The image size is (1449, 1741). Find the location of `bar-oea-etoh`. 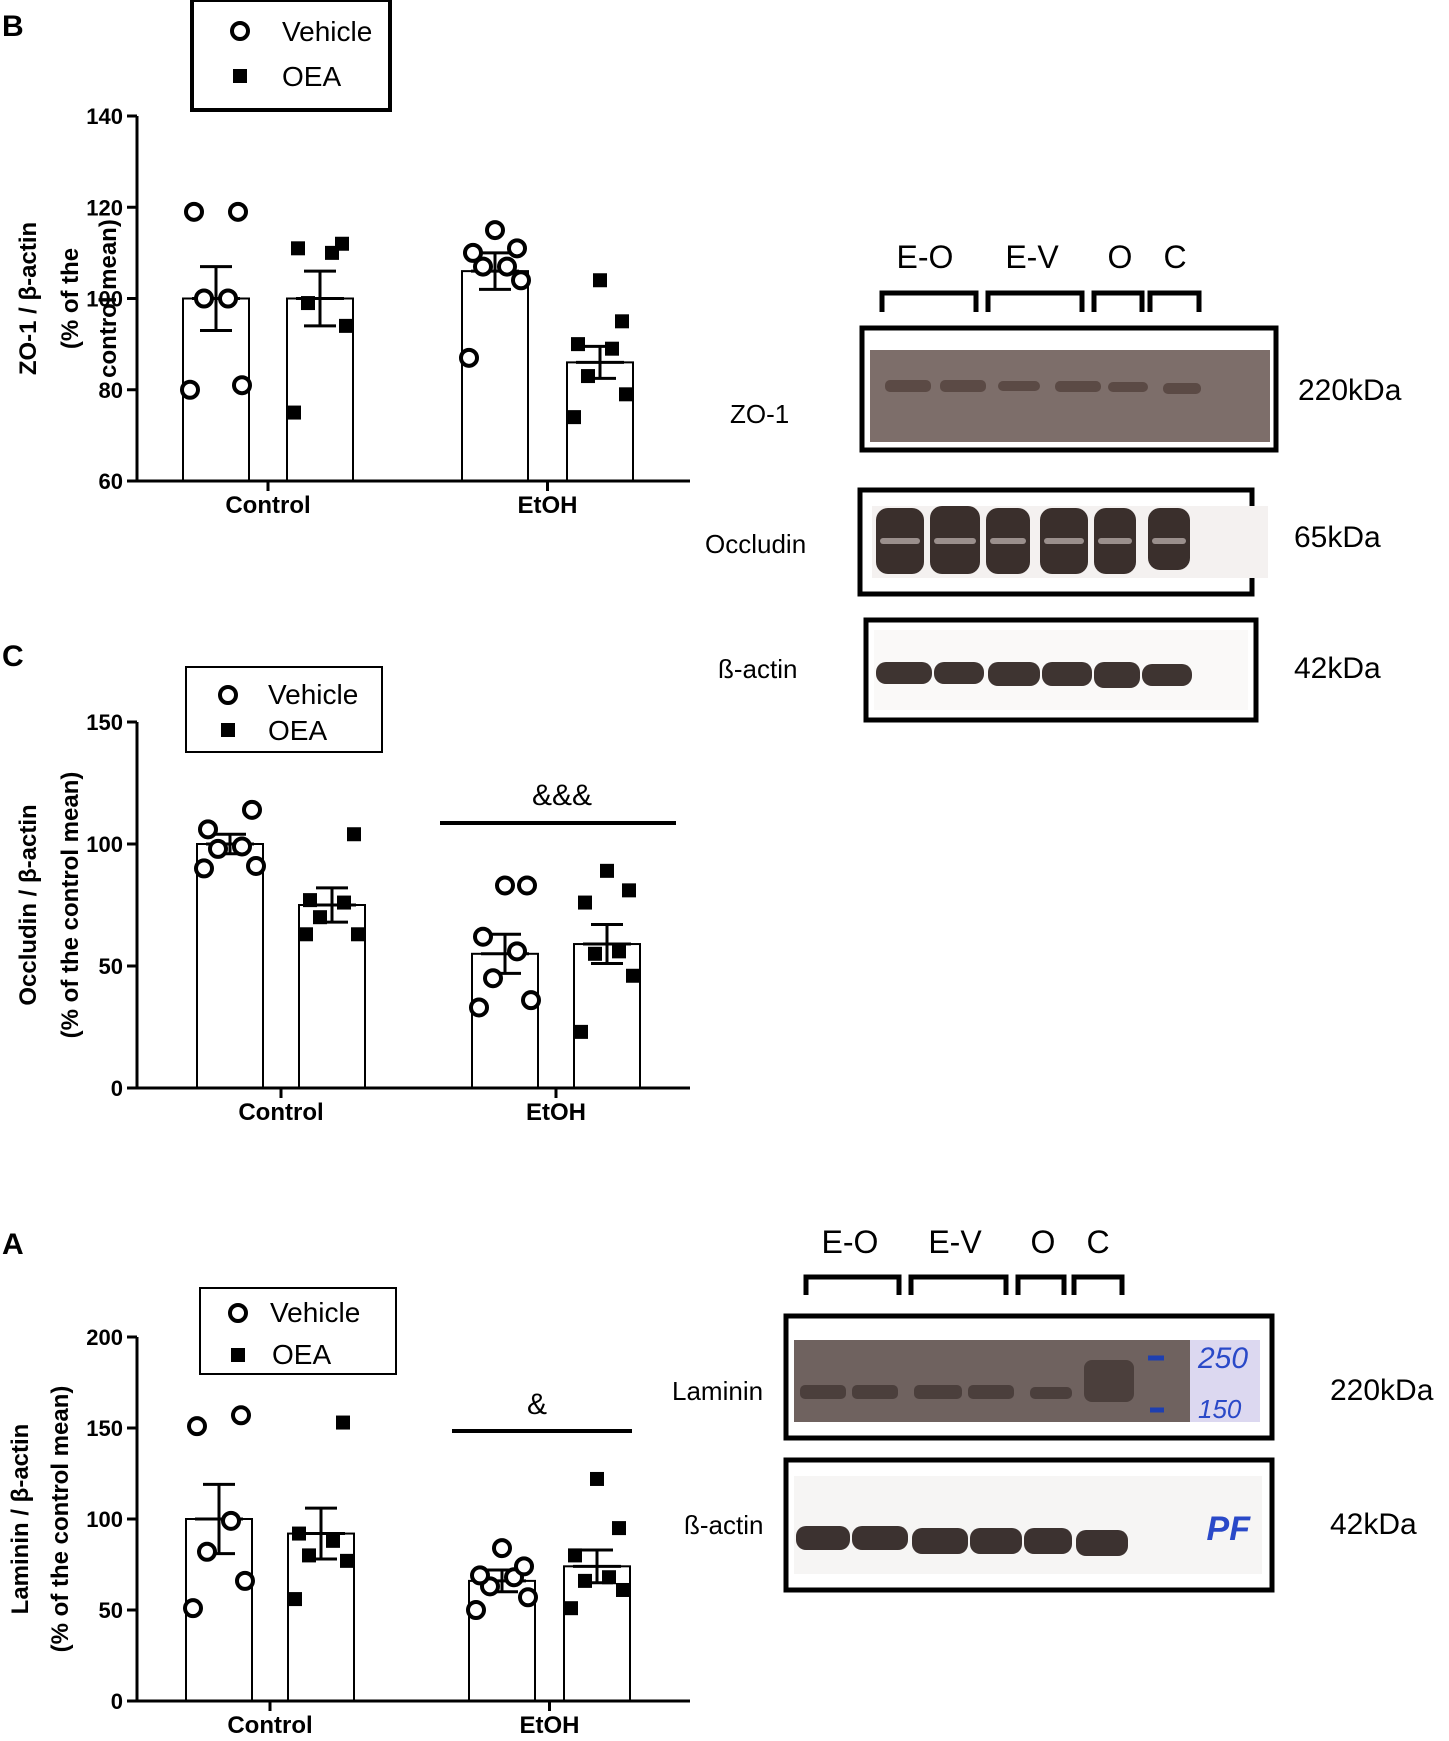

bar-oea-etoh is located at coordinates (607, 1016).